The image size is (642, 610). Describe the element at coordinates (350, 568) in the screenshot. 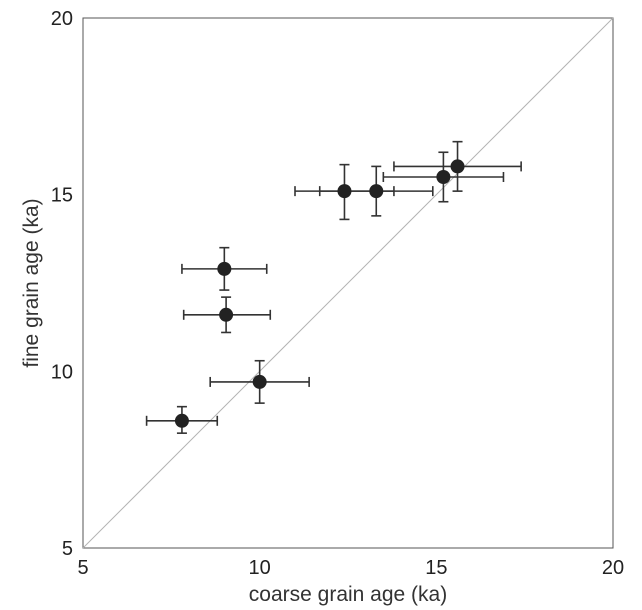

I see `x-axis-ticks: 5 10 15 20` at that location.